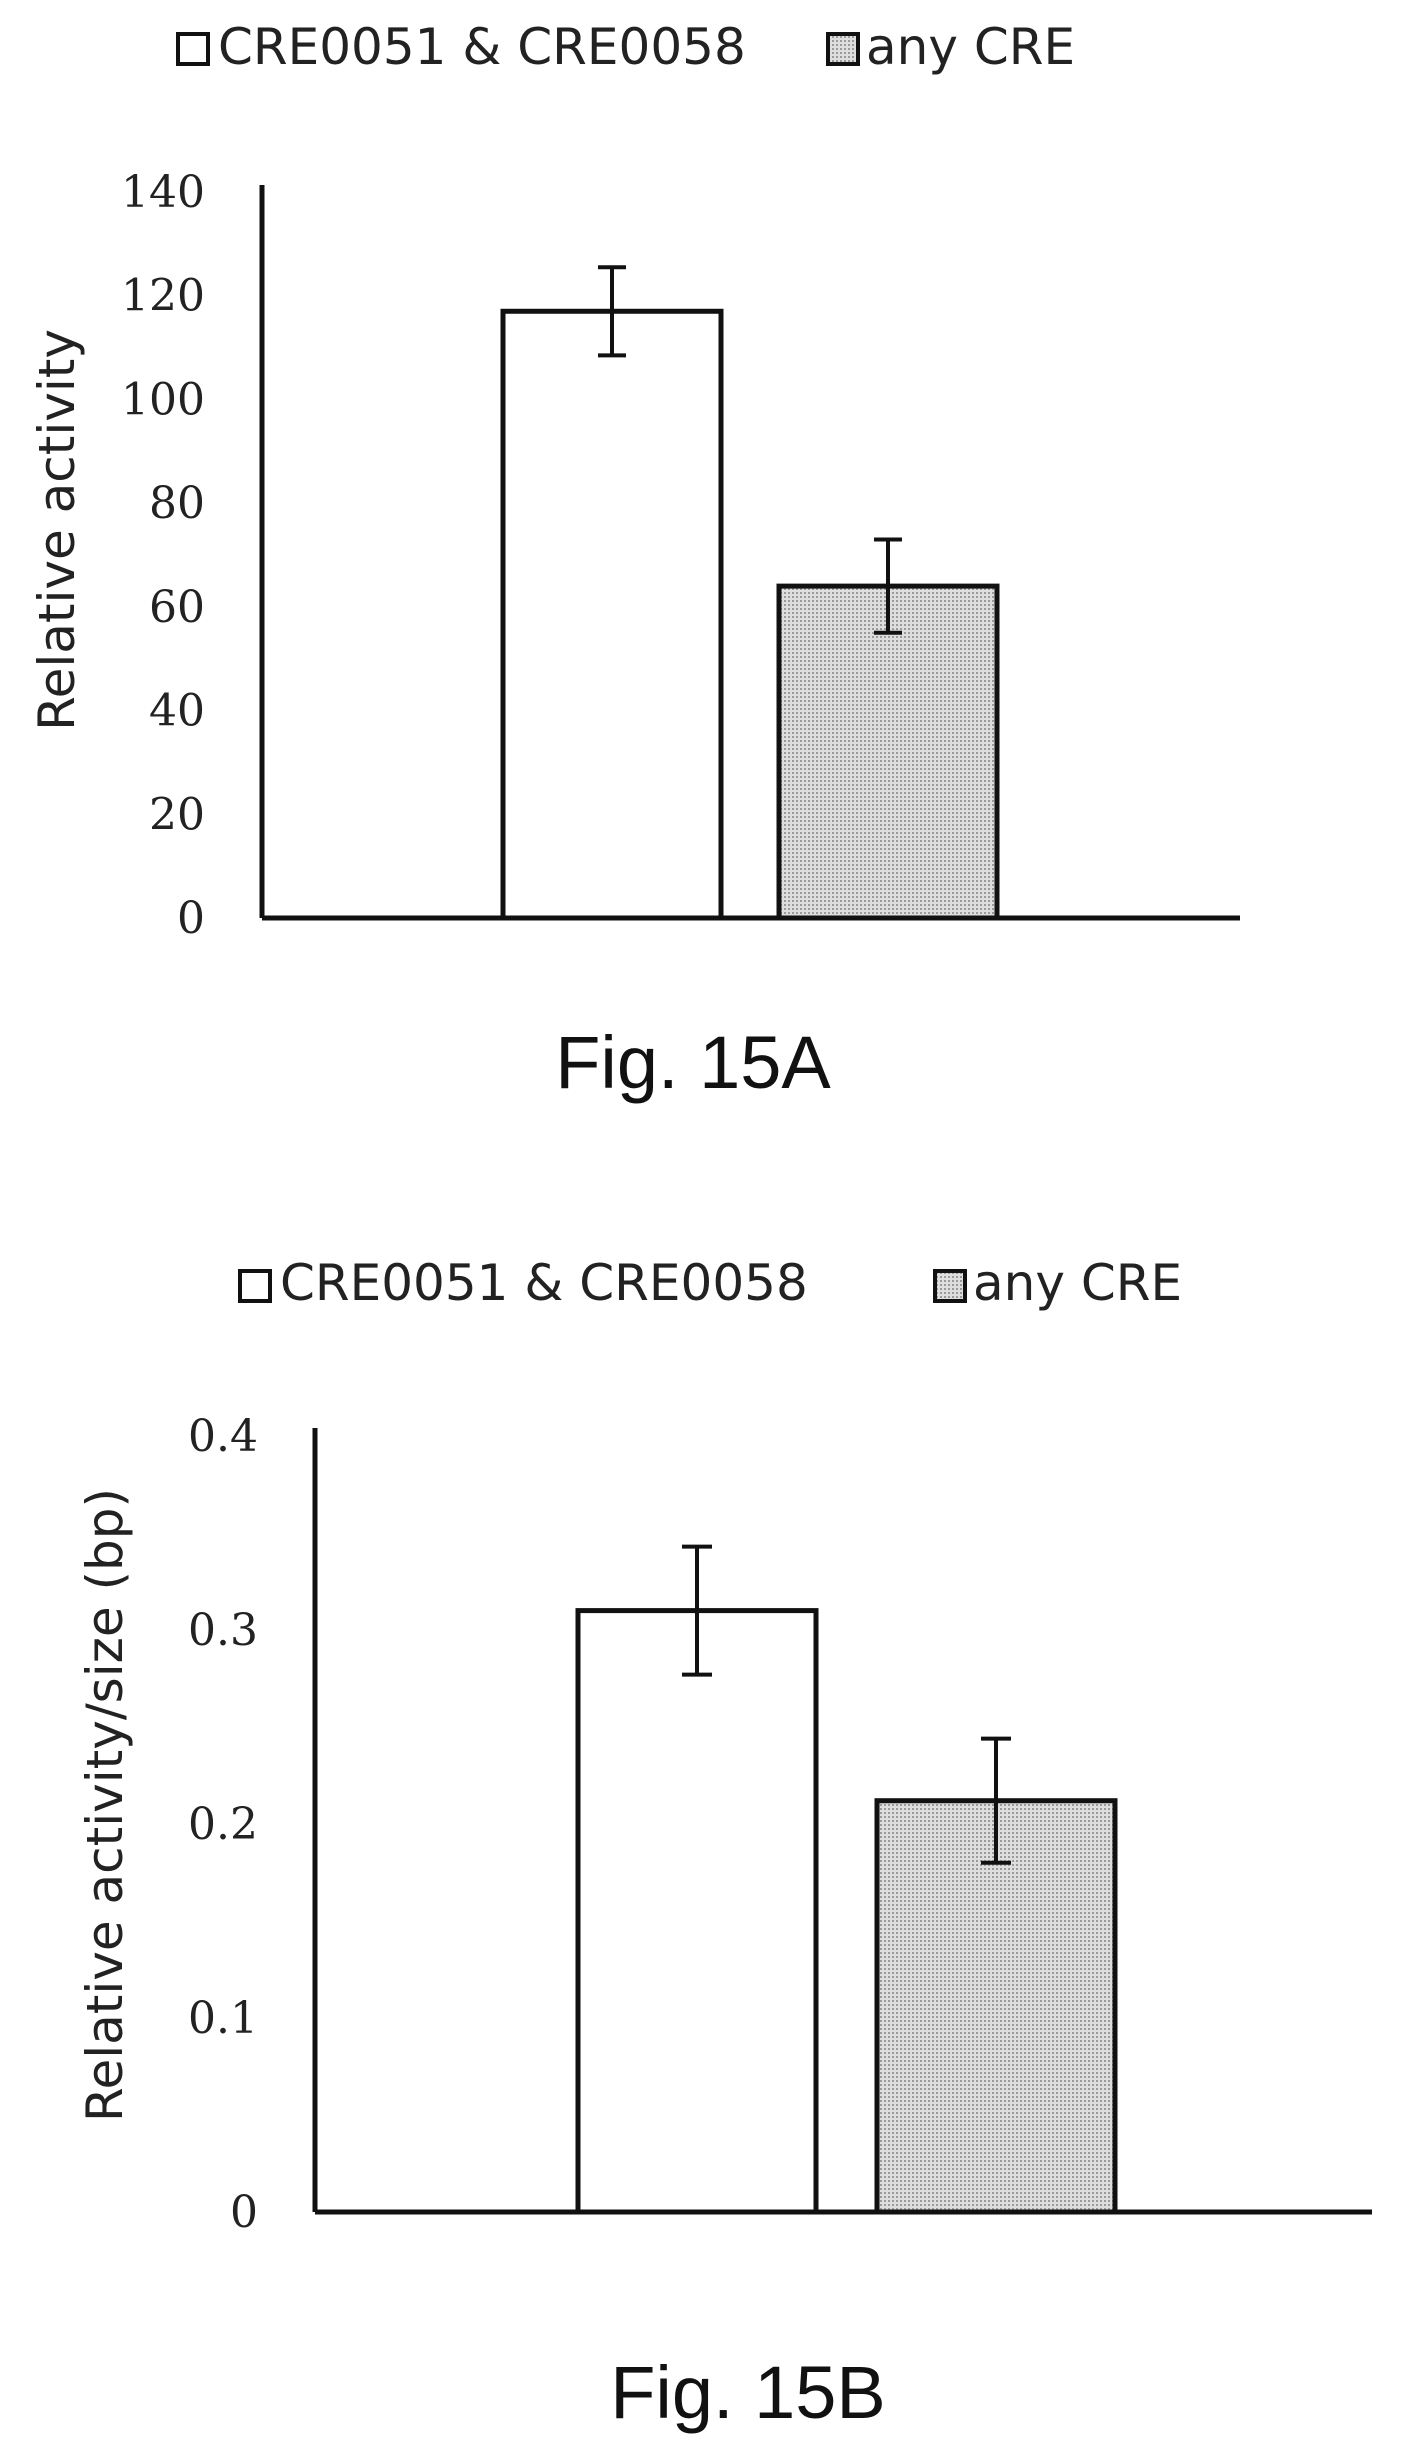  I want to click on y-tick-label-a: 80, so click(177, 503).